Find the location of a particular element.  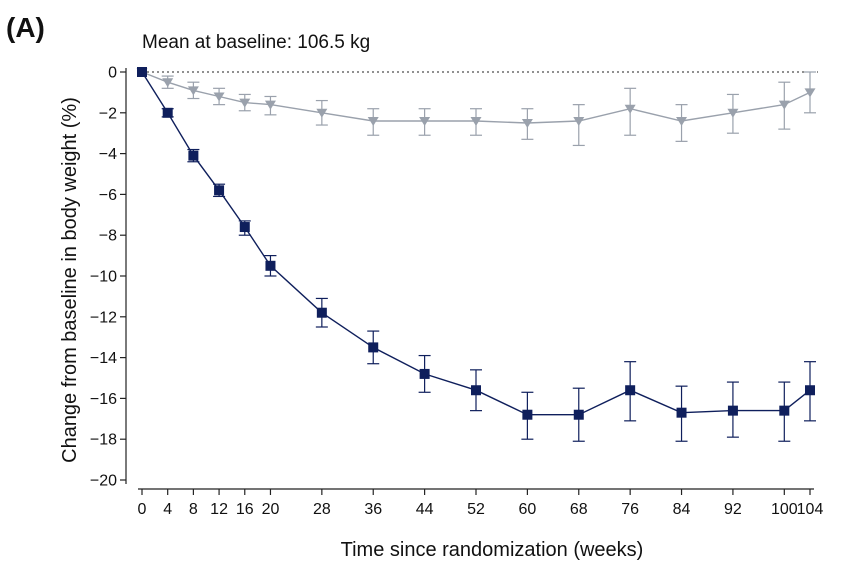

y-tick-label: −20 is located at coordinates (103, 481).